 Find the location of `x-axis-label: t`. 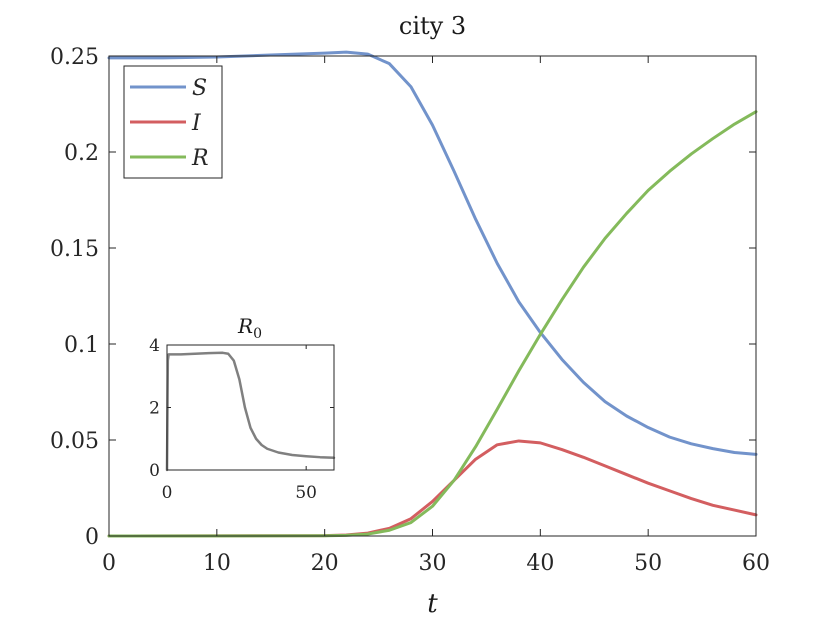

x-axis-label: t is located at coordinates (432, 604).